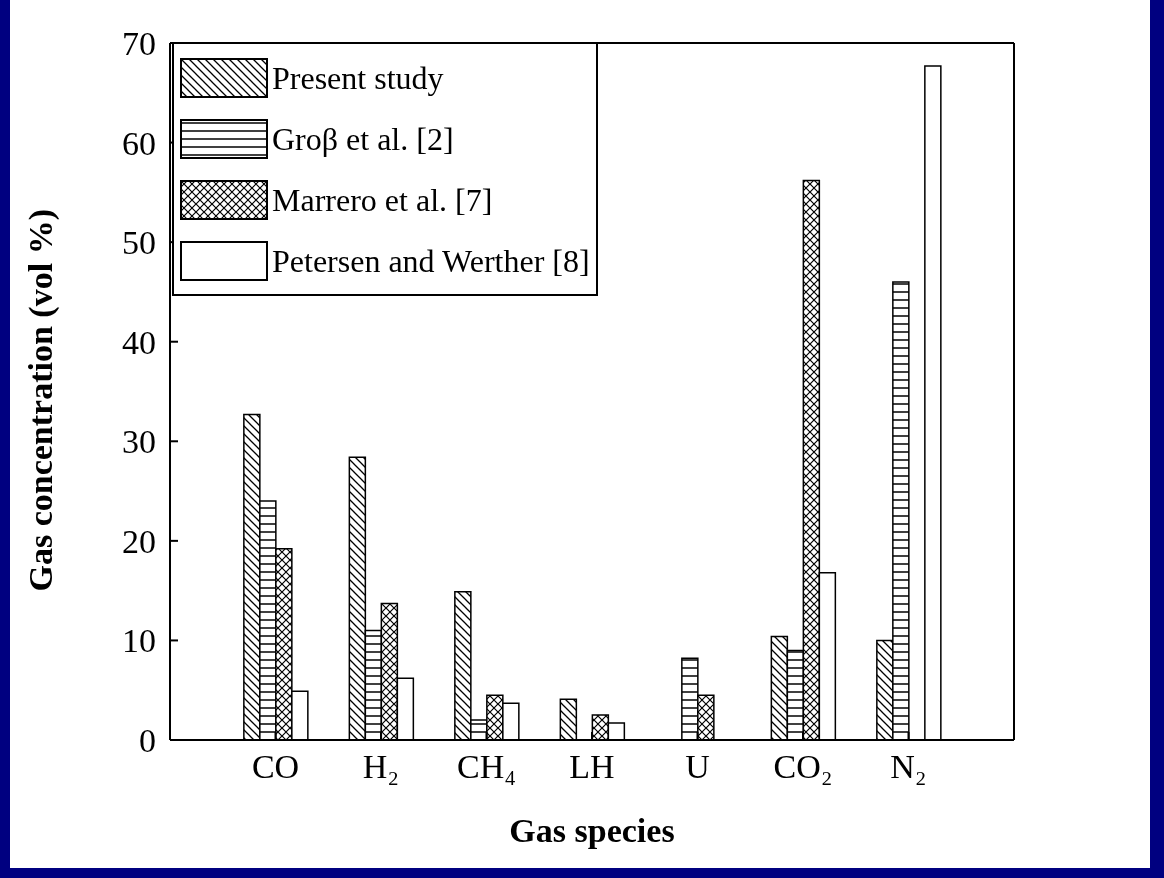  Describe the element at coordinates (139, 143) in the screenshot. I see `y-tick-label: 60` at that location.